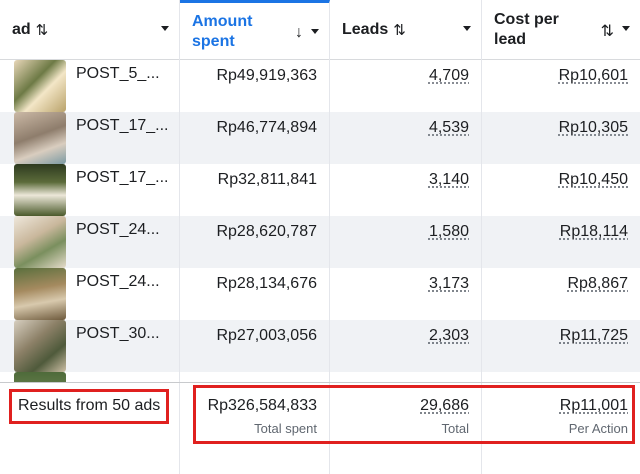  What do you see at coordinates (448, 335) in the screenshot?
I see `leads-value: 2,303` at bounding box center [448, 335].